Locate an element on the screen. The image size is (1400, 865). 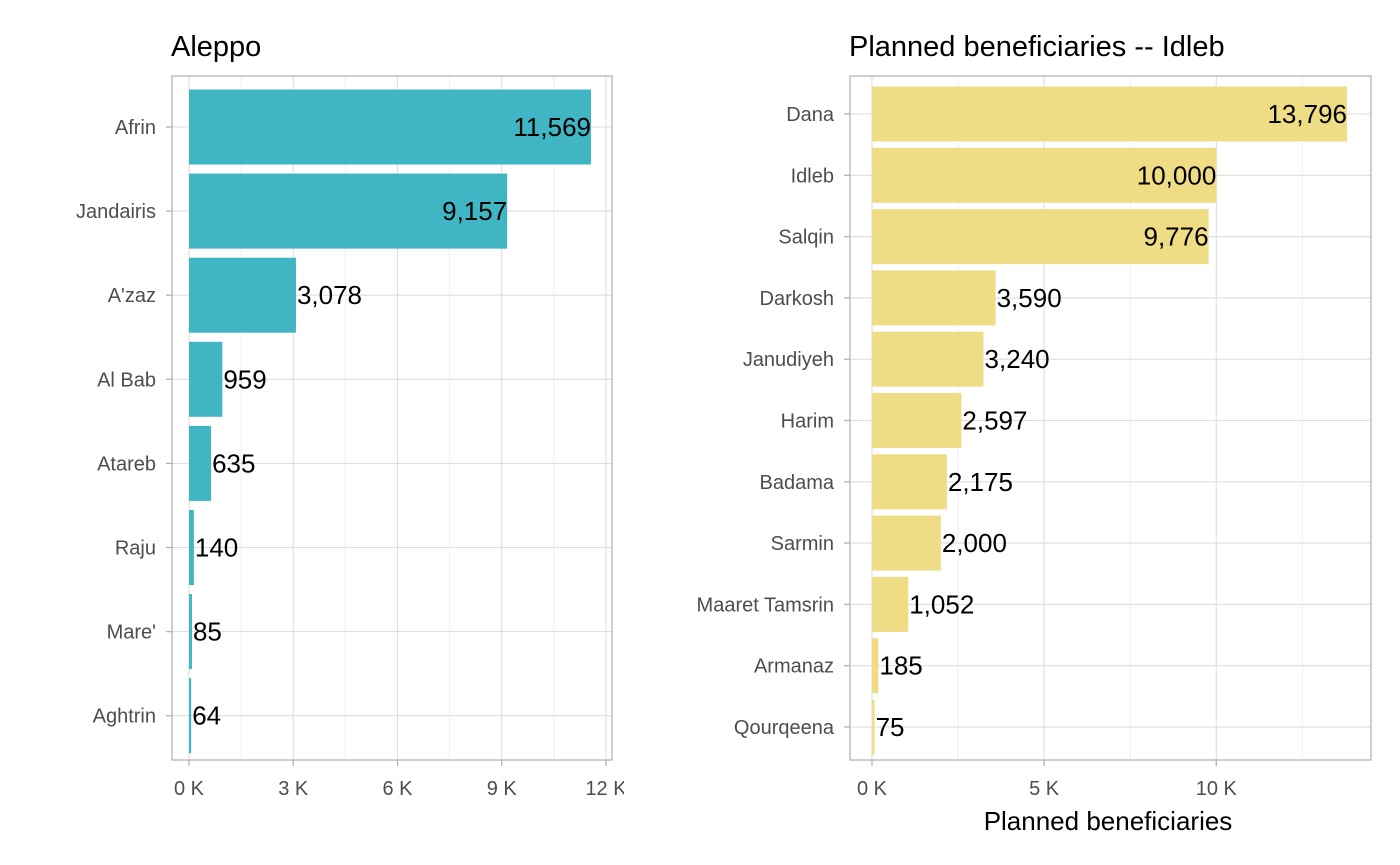
aleppo-data-label: 635 is located at coordinates (233, 463).